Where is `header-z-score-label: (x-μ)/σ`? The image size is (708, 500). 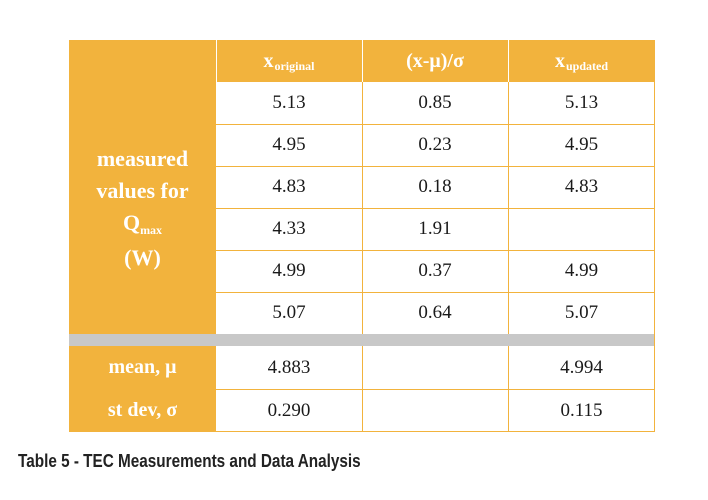
header-z-score-label: (x-μ)/σ is located at coordinates (435, 60).